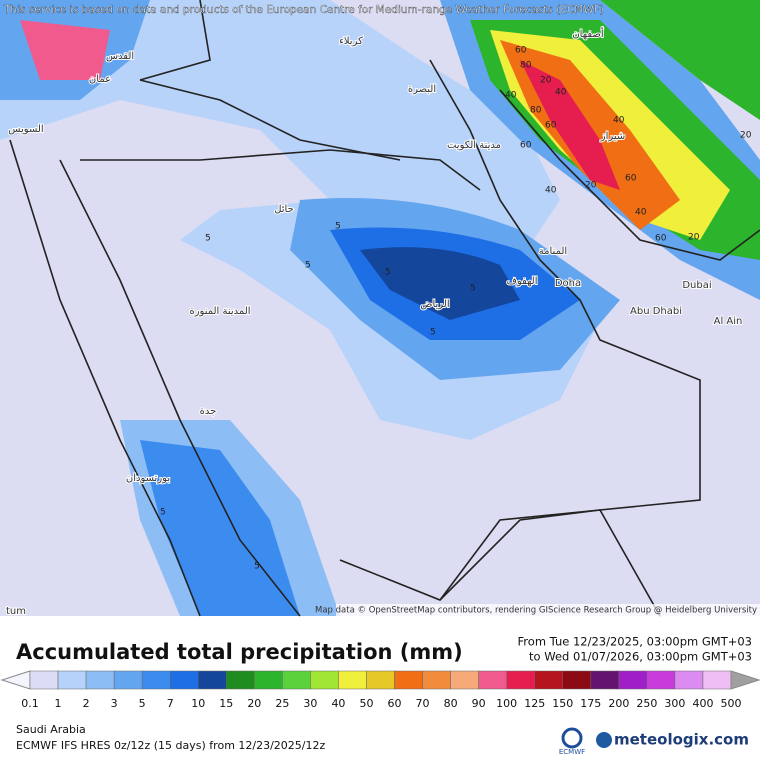 The width and height of the screenshot is (760, 764). What do you see at coordinates (572, 752) in the screenshot?
I see `ecmwf-logo: ECMWF` at bounding box center [572, 752].